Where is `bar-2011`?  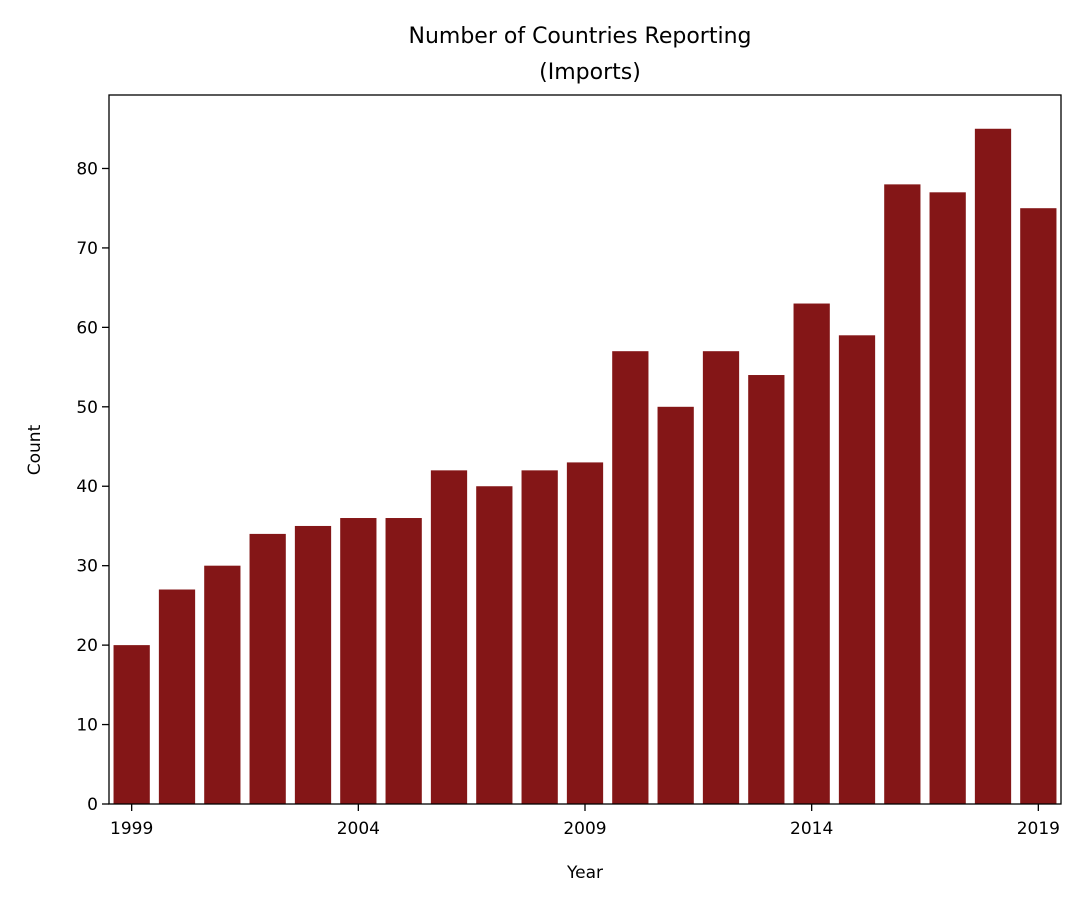 bar-2011 is located at coordinates (675, 605).